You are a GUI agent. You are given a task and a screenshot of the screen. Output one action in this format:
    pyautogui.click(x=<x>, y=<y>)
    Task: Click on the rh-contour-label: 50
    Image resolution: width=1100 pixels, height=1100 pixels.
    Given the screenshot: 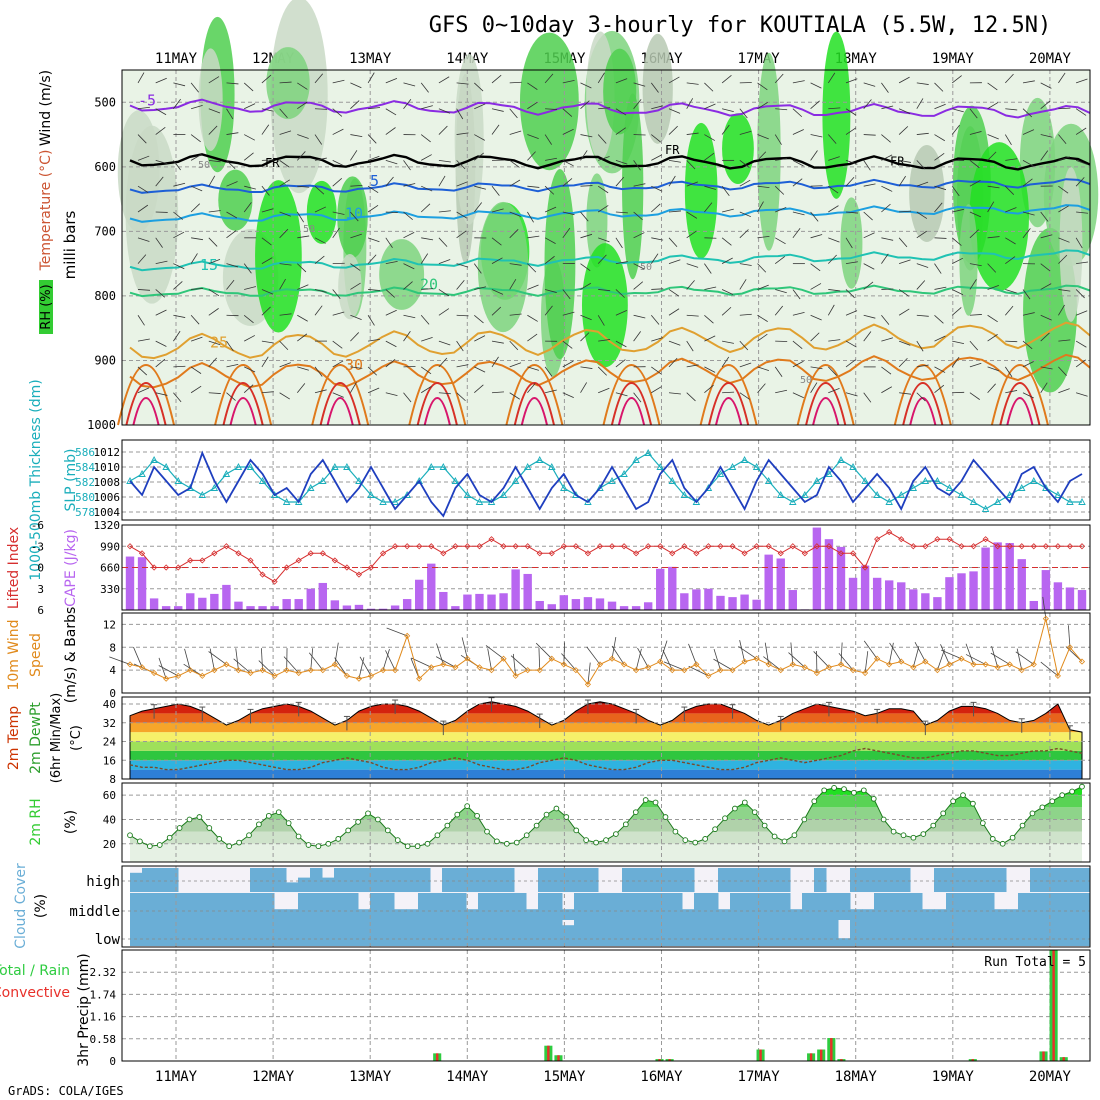 What is the action you would take?
    pyautogui.click(x=646, y=267)
    